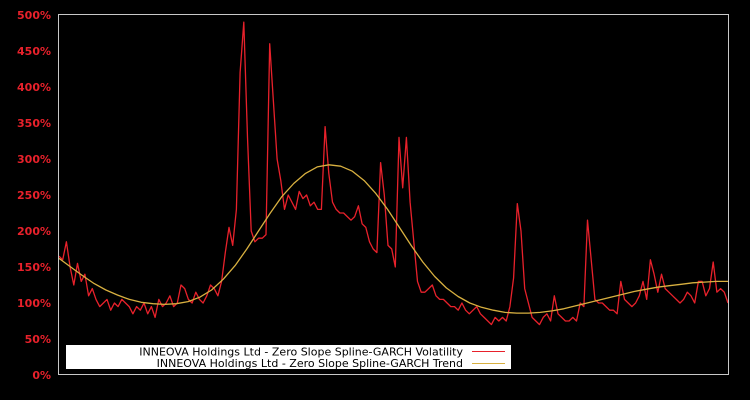  What do you see at coordinates (41, 375) in the screenshot?
I see `y-tick-label: 0%` at bounding box center [41, 375].